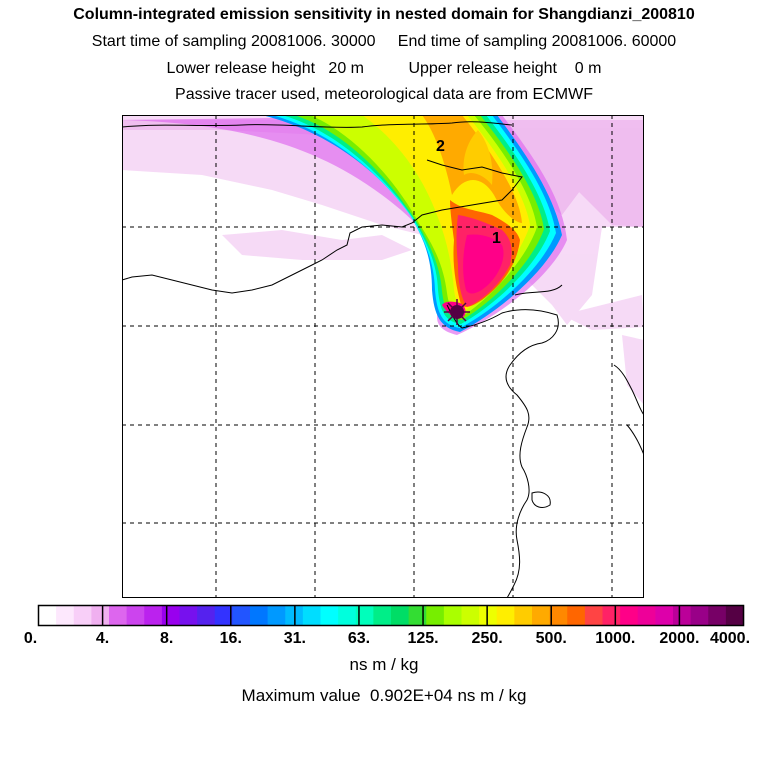 The image size is (768, 768). I want to click on start-time-label: Start time of sampling 20081006. 30000, so click(233, 41).